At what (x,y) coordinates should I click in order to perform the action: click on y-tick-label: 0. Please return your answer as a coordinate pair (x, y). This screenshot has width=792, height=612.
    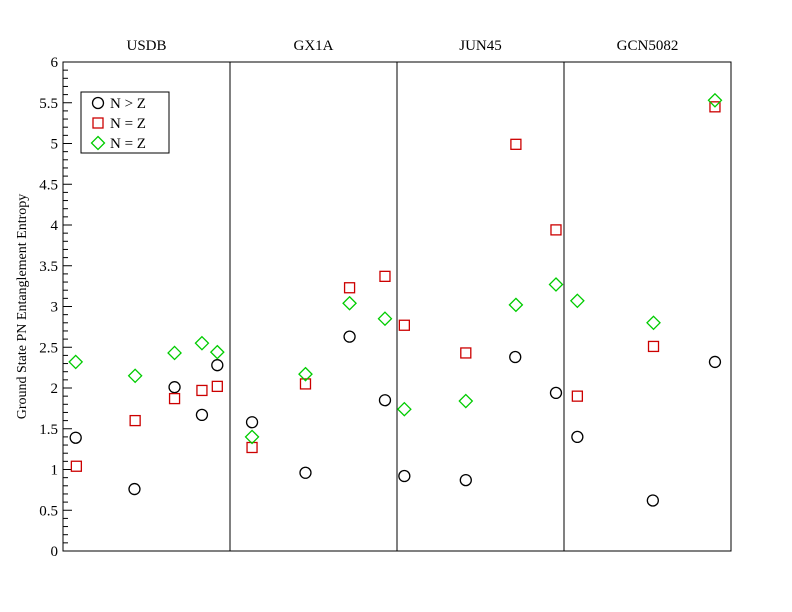
    Looking at the image, I should click on (55, 552).